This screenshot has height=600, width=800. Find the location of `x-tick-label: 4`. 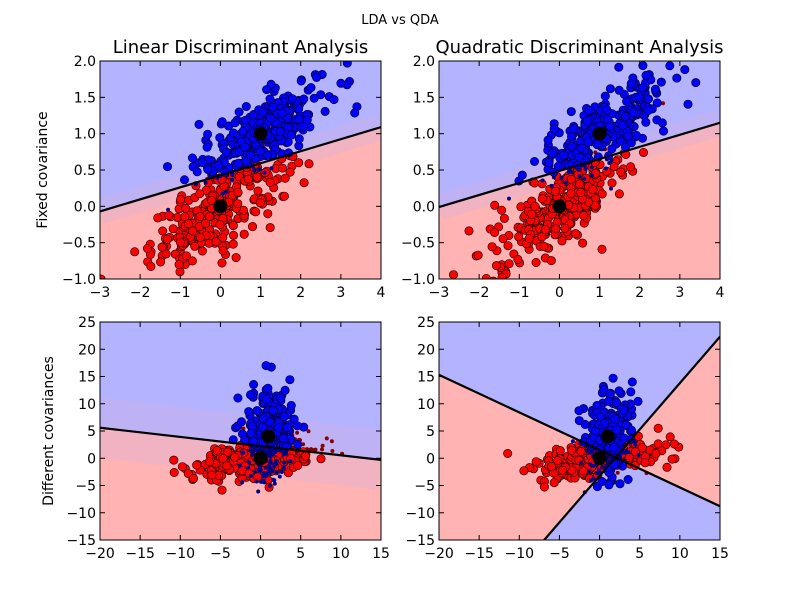

x-tick-label: 4 is located at coordinates (381, 293).